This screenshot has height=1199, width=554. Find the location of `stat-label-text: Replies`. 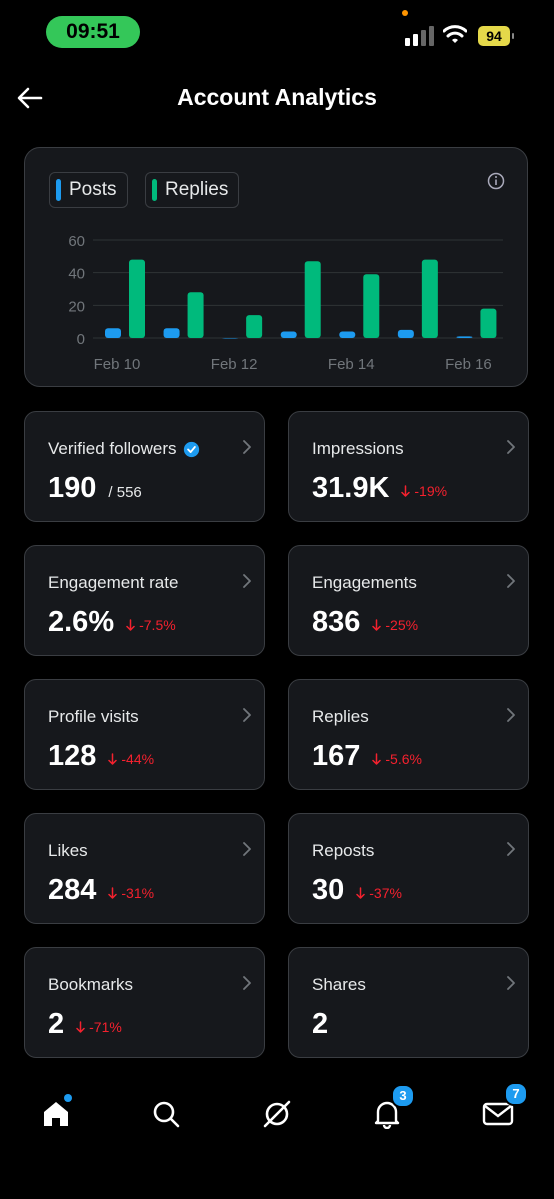

stat-label-text: Replies is located at coordinates (340, 716).